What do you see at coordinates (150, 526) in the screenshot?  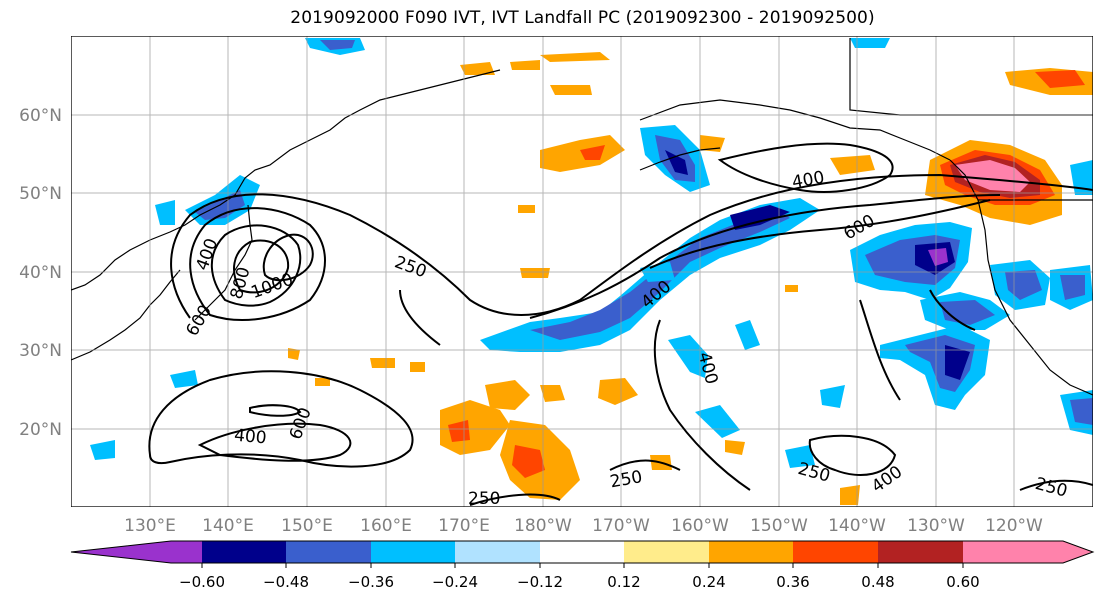 I see `lon-tick-label: 130°E` at bounding box center [150, 526].